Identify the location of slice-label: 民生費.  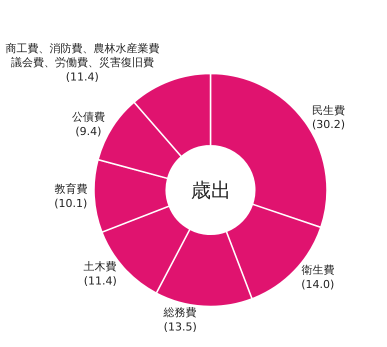
(329, 110).